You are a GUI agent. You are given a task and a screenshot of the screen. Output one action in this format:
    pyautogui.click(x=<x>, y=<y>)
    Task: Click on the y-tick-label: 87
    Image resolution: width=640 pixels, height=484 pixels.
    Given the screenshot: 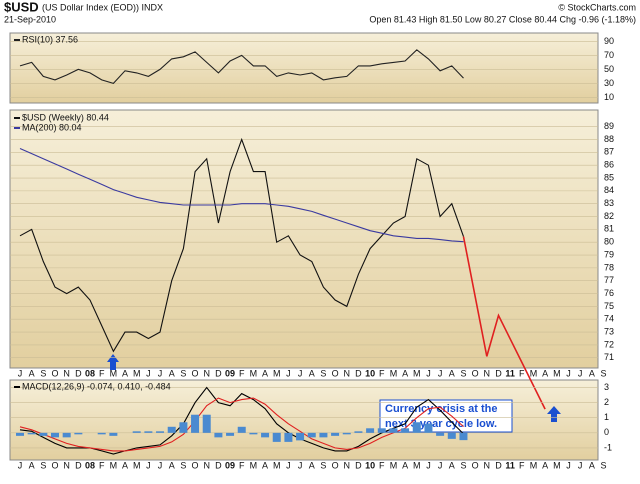 What is the action you would take?
    pyautogui.click(x=609, y=152)
    